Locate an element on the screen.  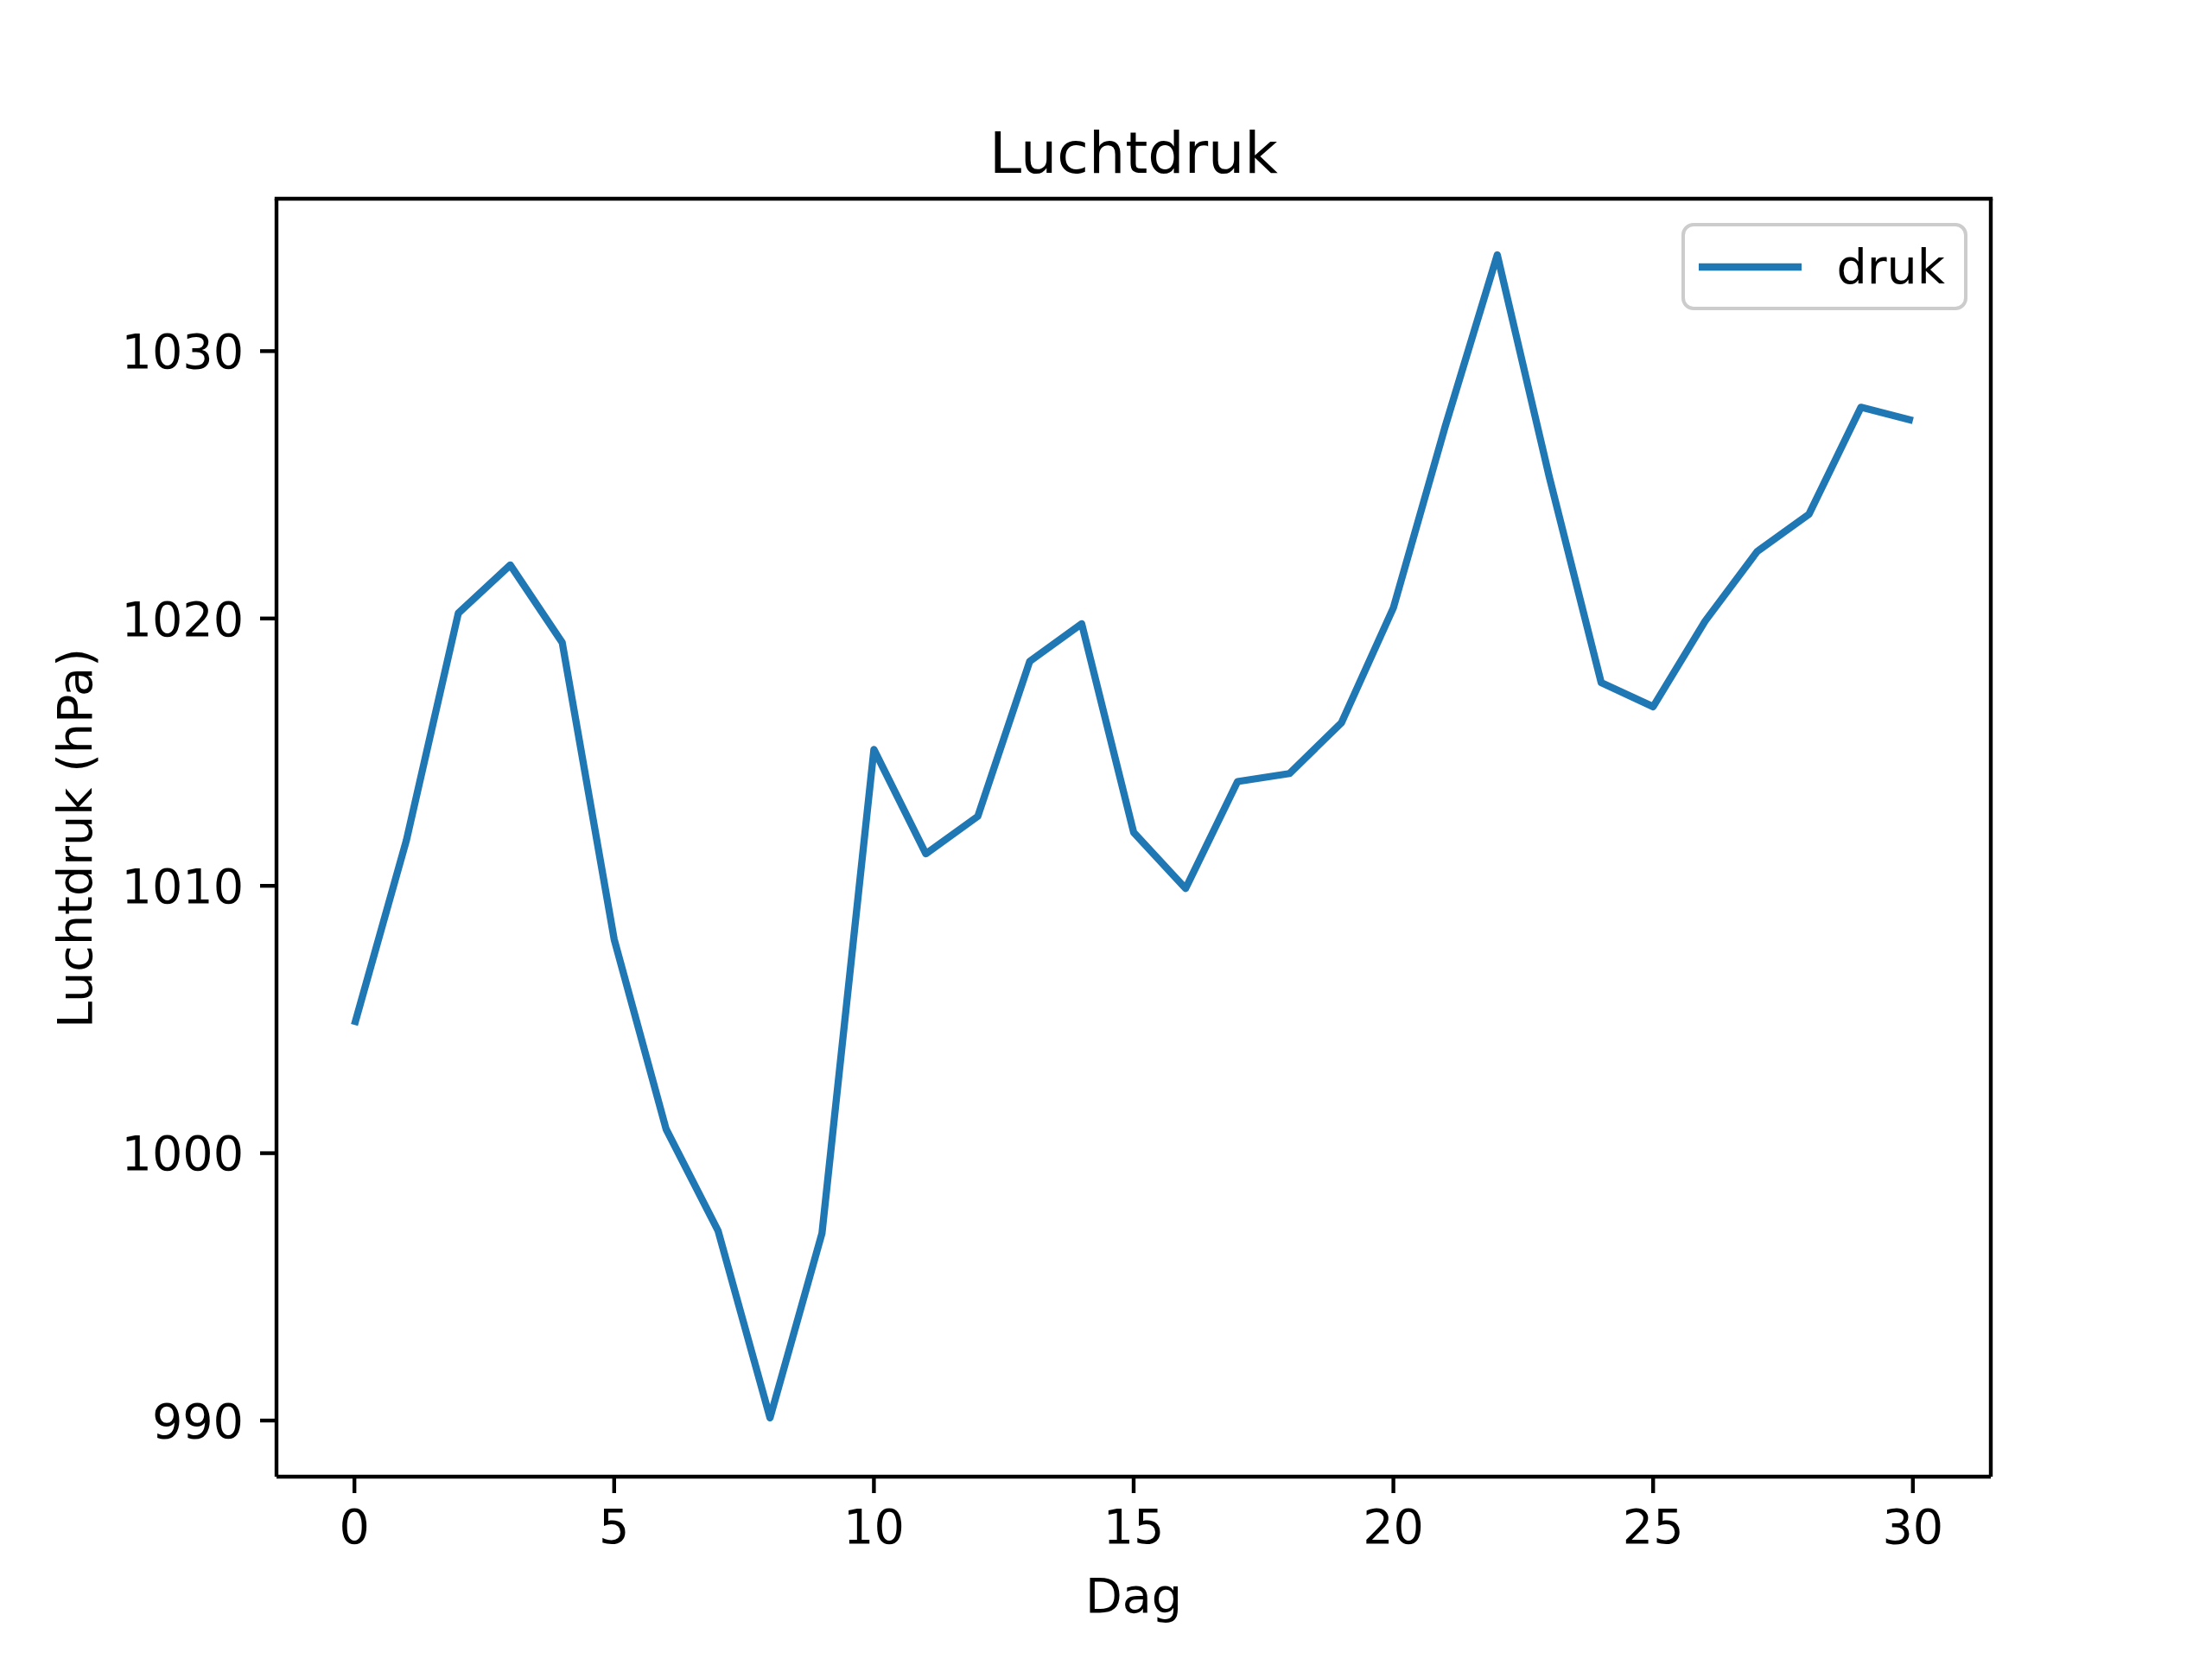
legend-label: druk is located at coordinates (1890, 266).